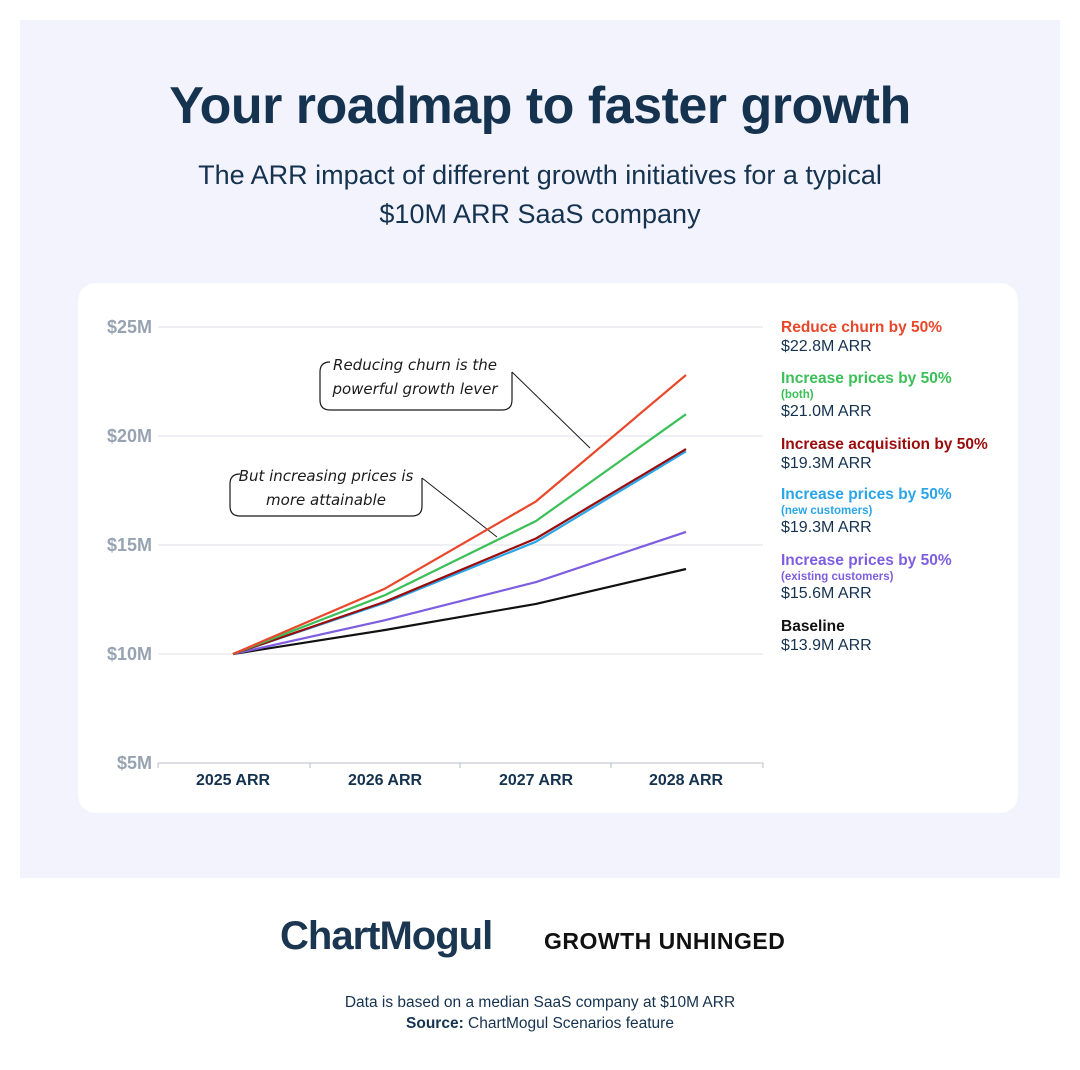 The width and height of the screenshot is (1080, 1070). I want to click on legend-series-name: Reduce churn by 50%, so click(862, 327).